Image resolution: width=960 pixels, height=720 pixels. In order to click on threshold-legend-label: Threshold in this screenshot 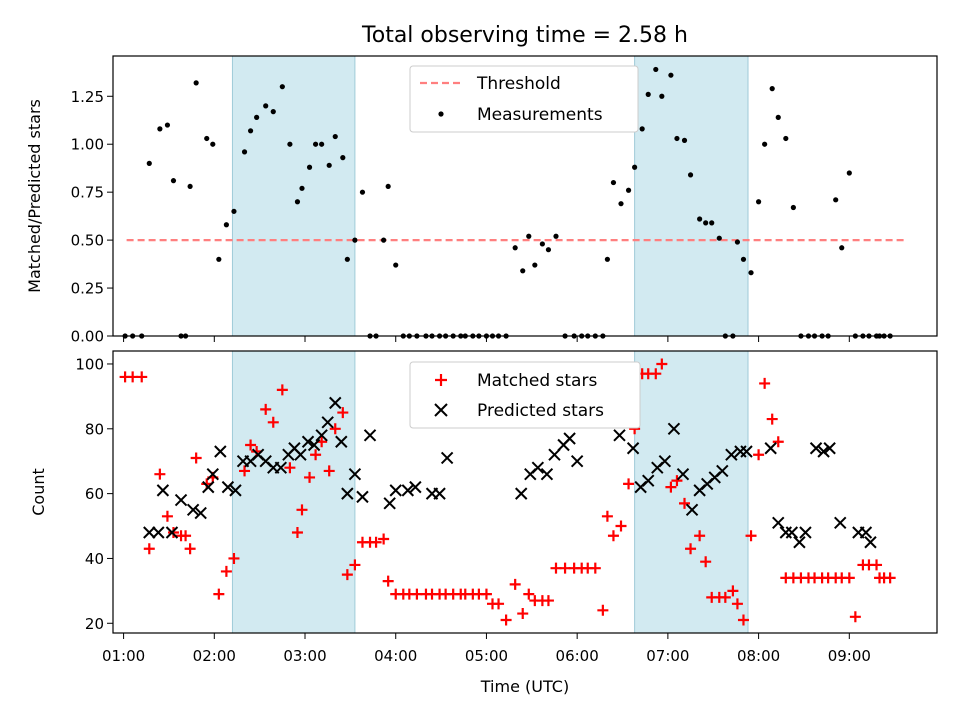, I will do `click(518, 84)`.